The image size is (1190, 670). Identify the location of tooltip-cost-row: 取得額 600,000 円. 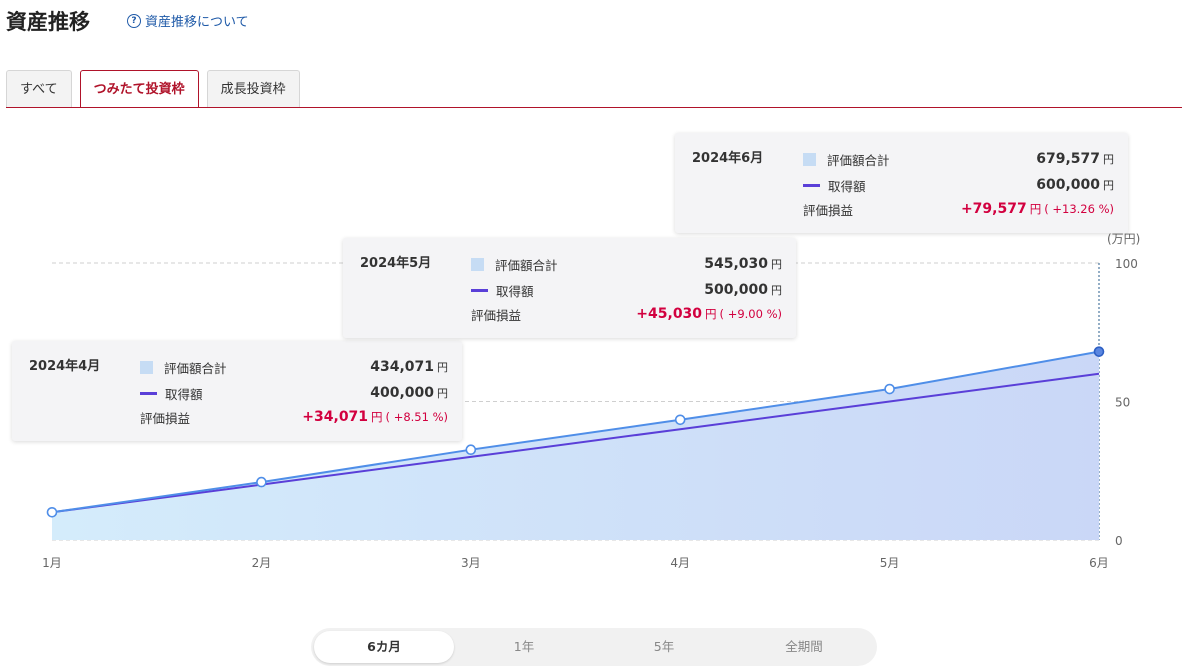
(958, 185).